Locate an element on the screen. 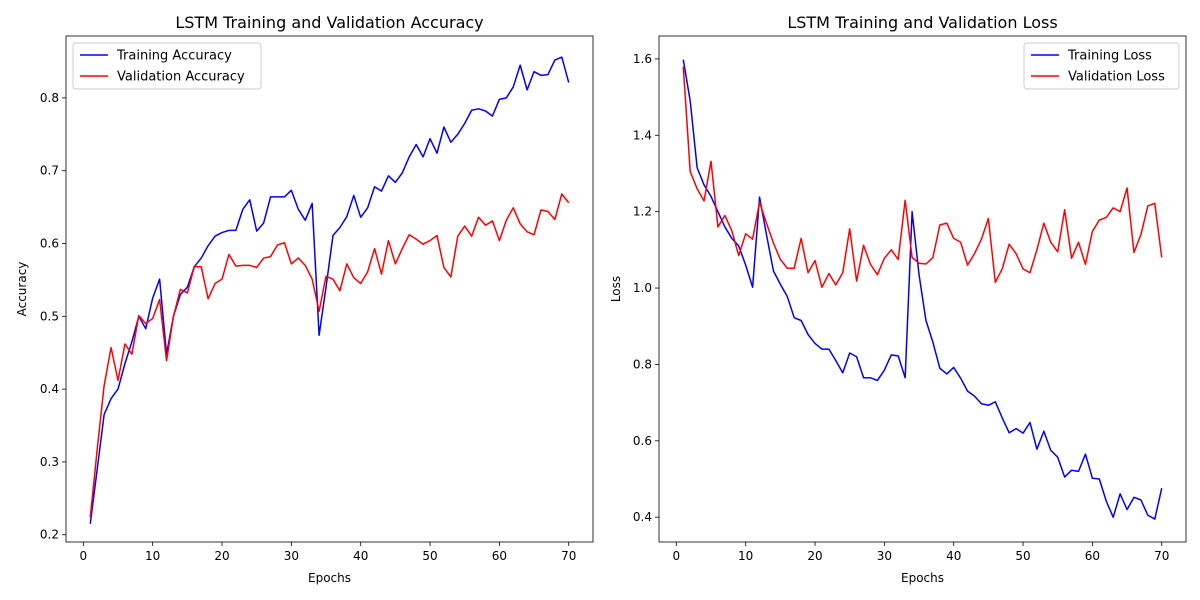  y-tick-label: 0.3 is located at coordinates (49, 462).